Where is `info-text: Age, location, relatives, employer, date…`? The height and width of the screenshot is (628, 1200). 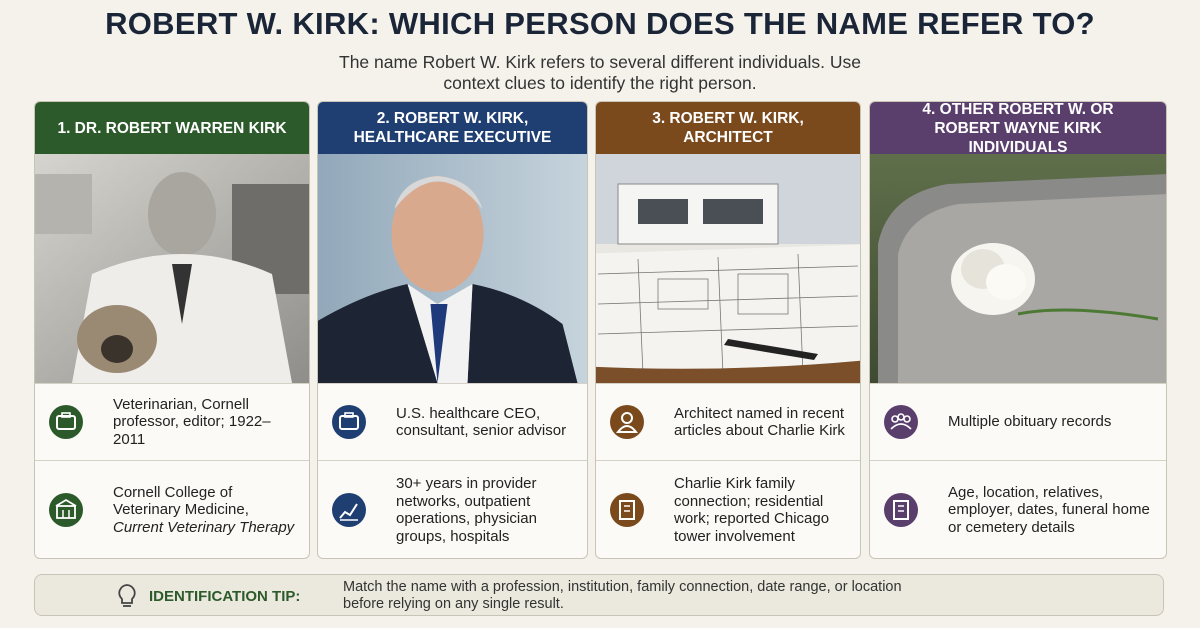
info-text: Age, location, relatives, employer, date… is located at coordinates (1053, 510).